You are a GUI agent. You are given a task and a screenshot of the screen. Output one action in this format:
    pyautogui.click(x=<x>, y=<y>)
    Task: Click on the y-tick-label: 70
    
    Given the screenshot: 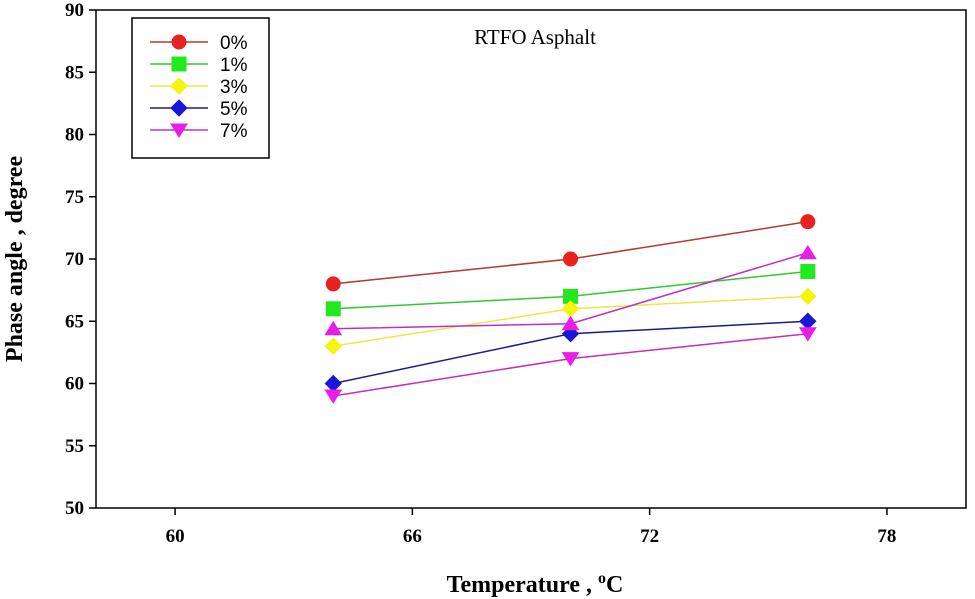 What is the action you would take?
    pyautogui.click(x=74, y=259)
    